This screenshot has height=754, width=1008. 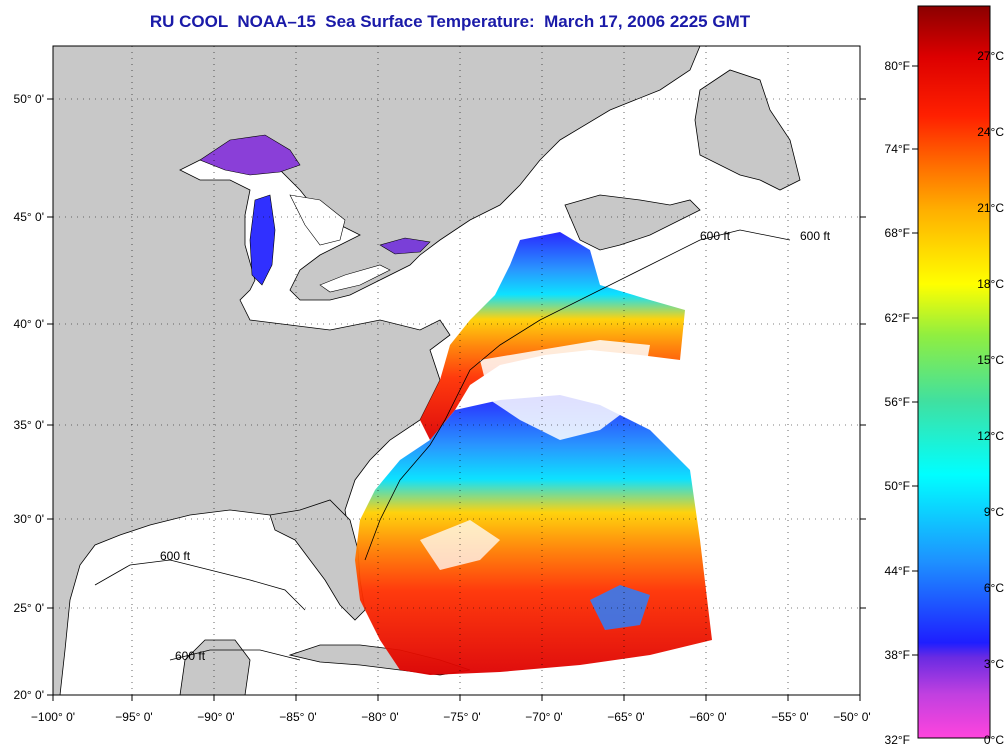 I want to click on cold-eddy, so click(x=620, y=607).